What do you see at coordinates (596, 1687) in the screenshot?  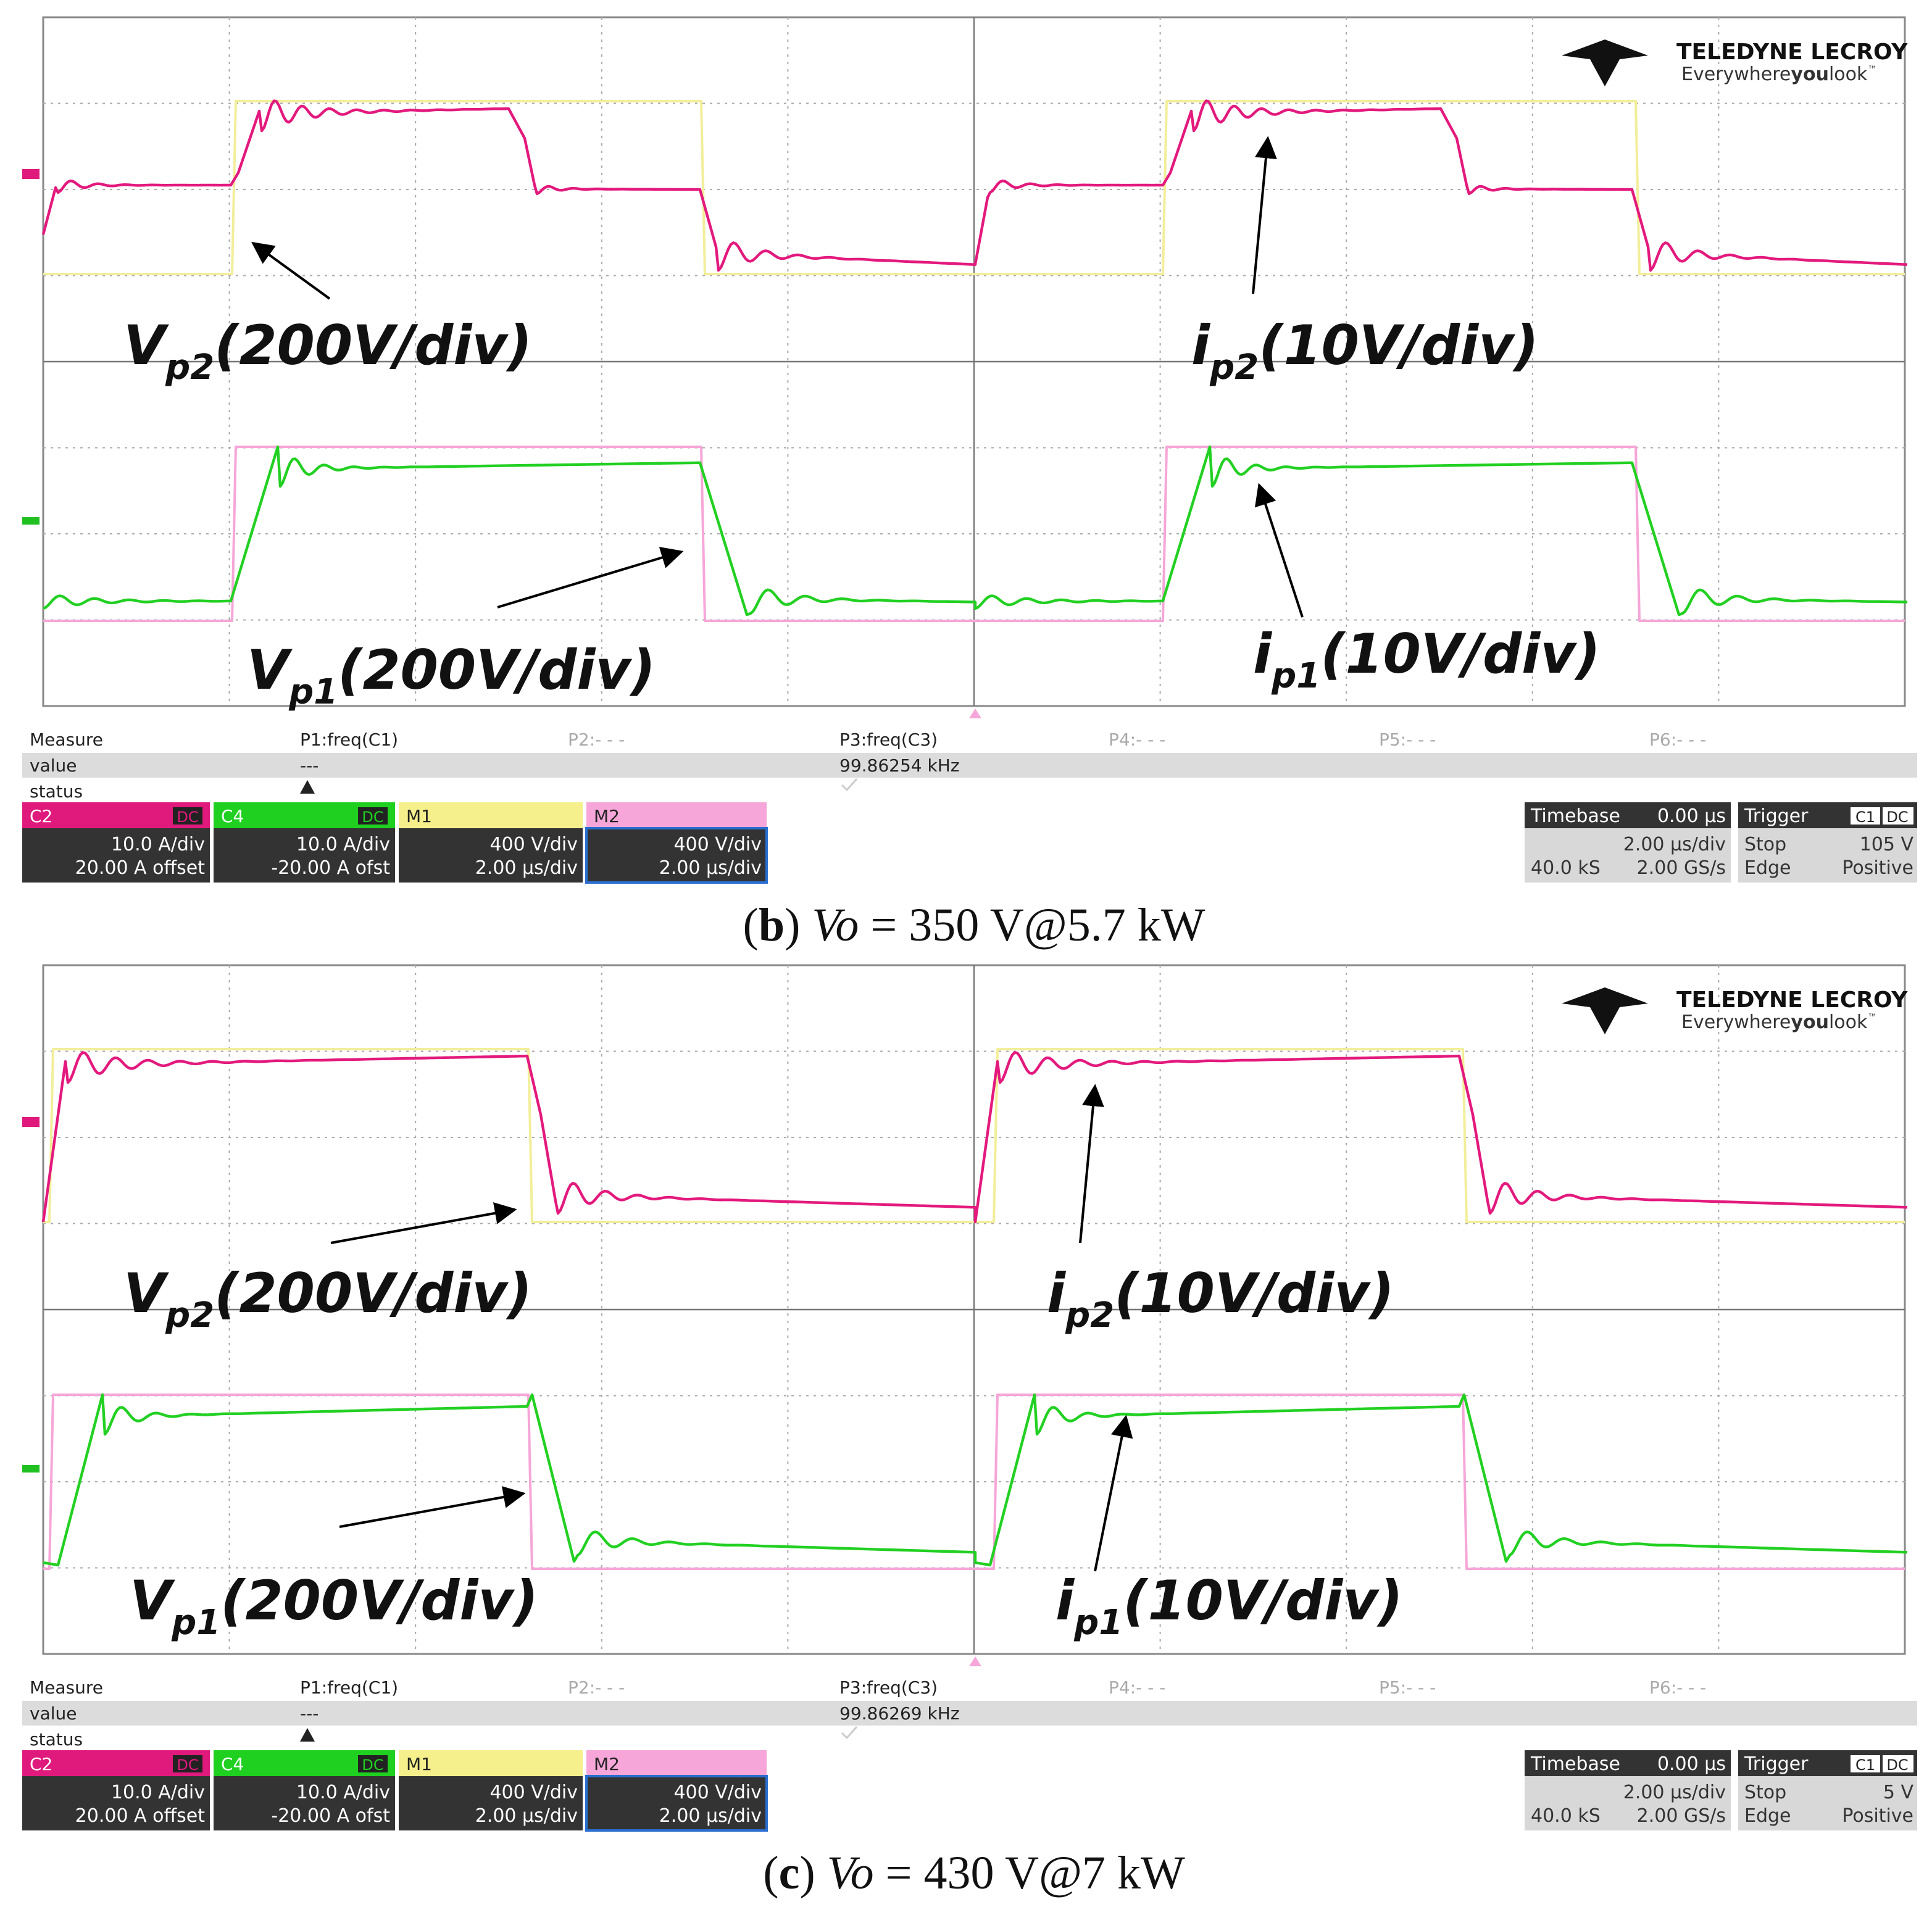 I see `measure-header: P2:- - -` at bounding box center [596, 1687].